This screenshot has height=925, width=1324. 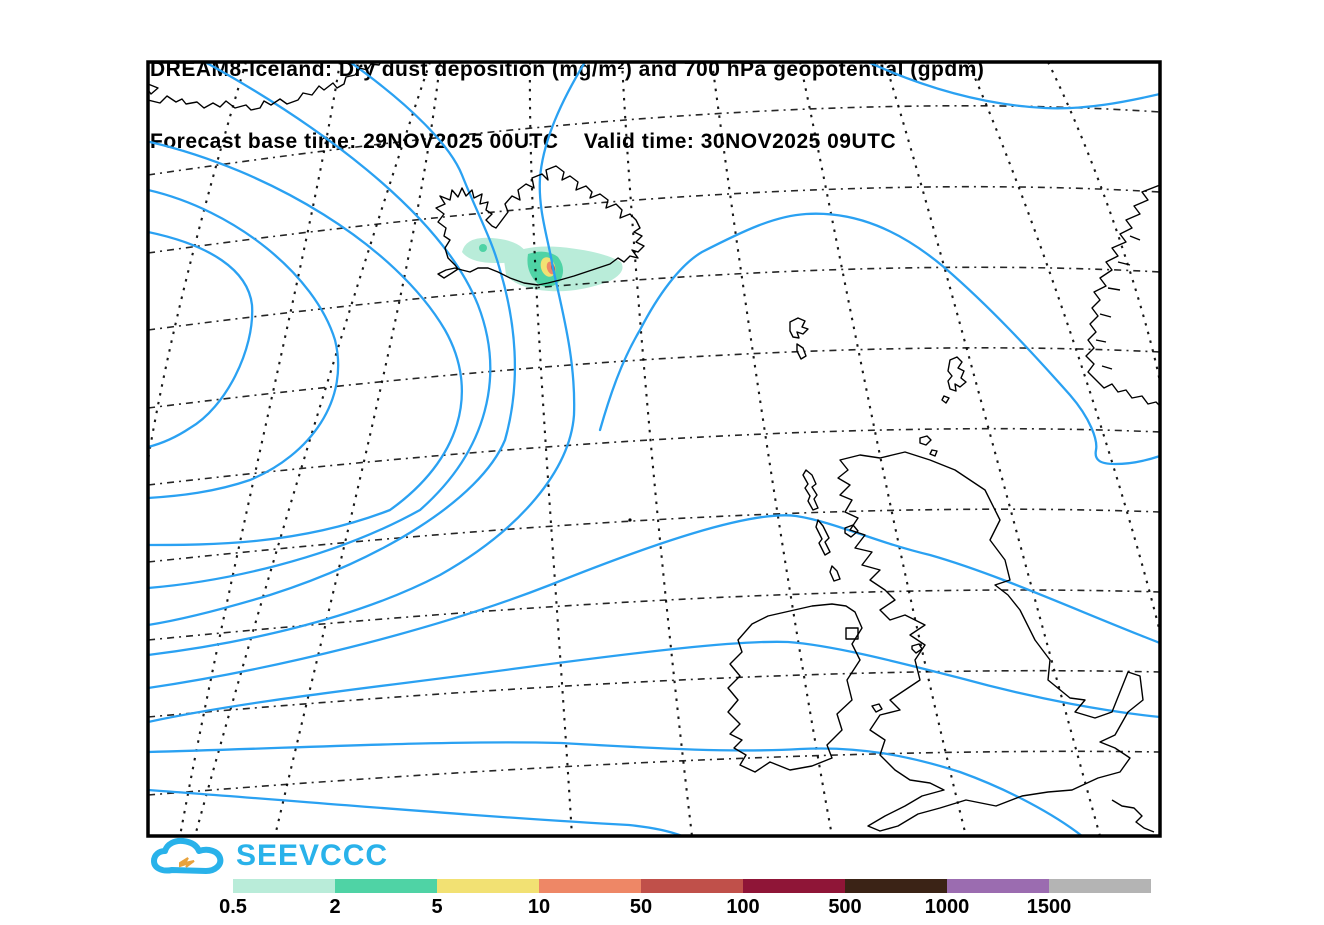 I want to click on orkney-islands, so click(x=928, y=446).